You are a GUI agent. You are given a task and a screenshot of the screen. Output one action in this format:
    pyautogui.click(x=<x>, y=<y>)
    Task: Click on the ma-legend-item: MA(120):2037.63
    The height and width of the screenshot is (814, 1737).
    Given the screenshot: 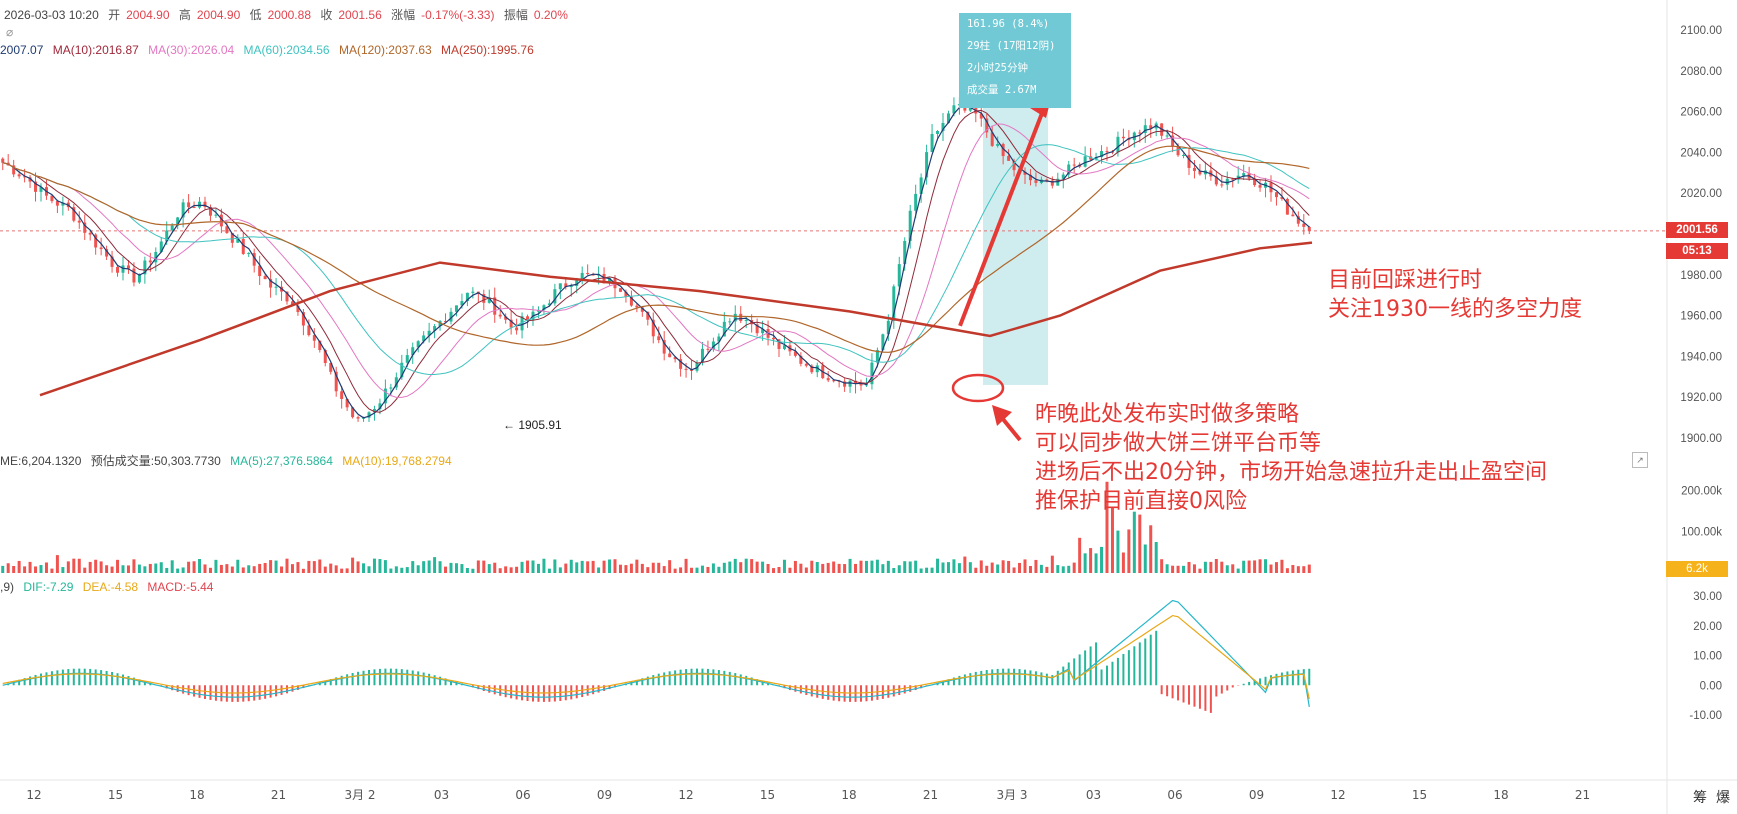 What is the action you would take?
    pyautogui.click(x=385, y=50)
    